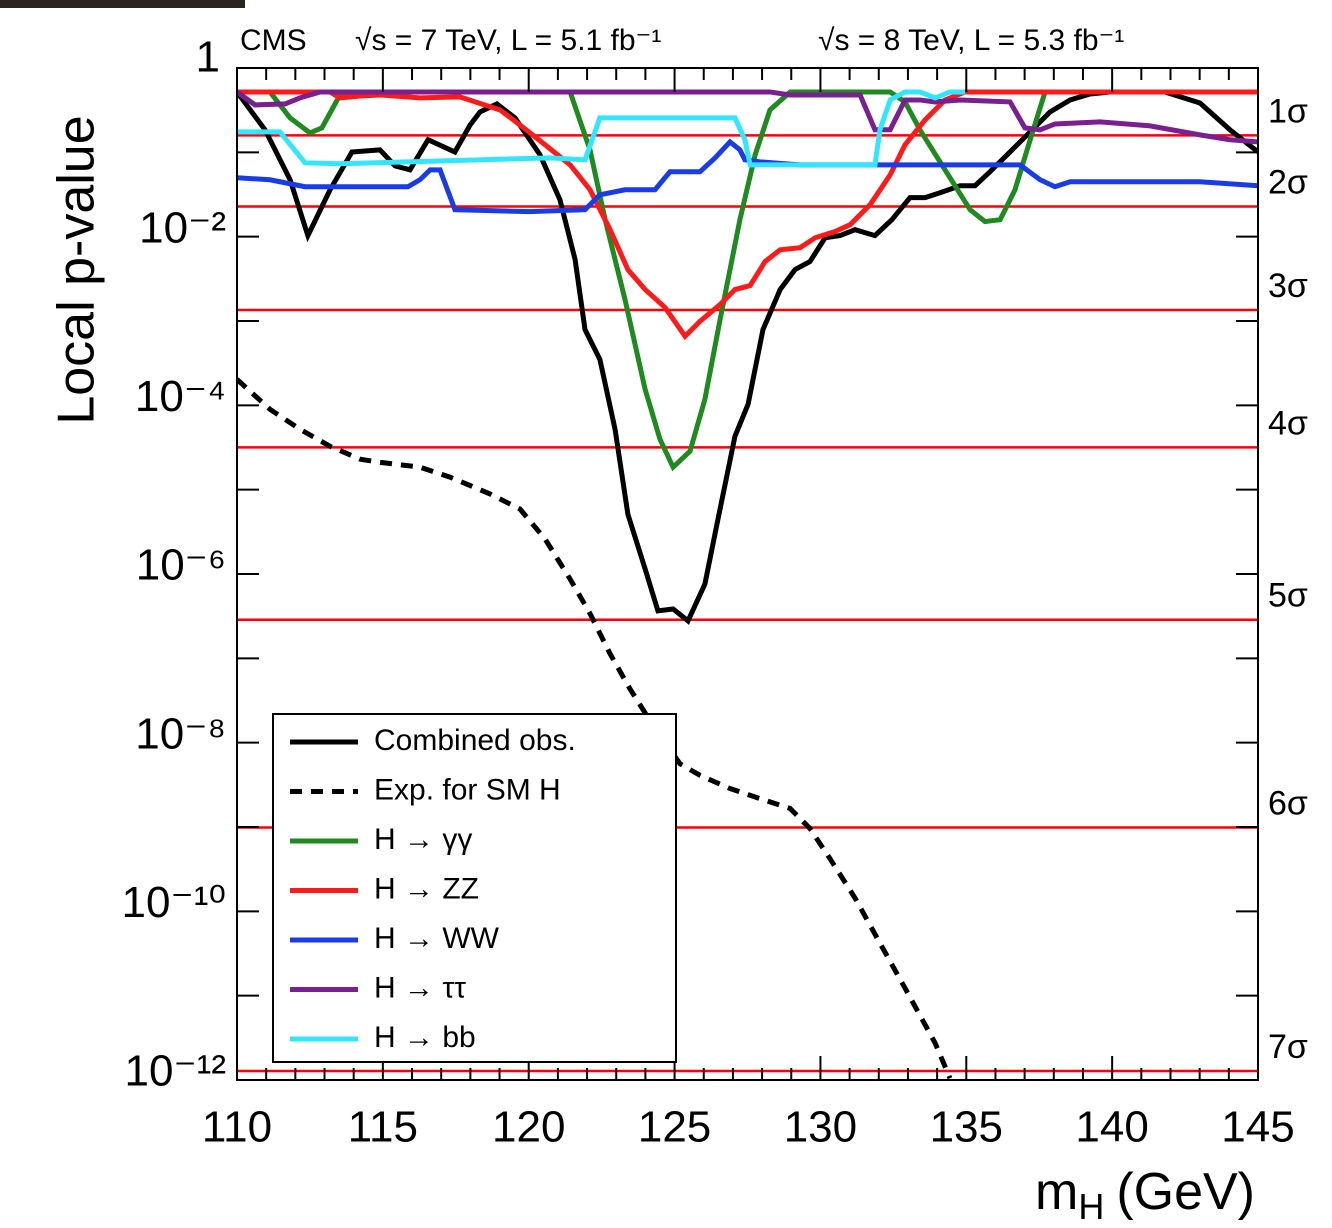 The width and height of the screenshot is (1332, 1228). Describe the element at coordinates (423, 839) in the screenshot. I see `legend-label: H → γγ` at that location.